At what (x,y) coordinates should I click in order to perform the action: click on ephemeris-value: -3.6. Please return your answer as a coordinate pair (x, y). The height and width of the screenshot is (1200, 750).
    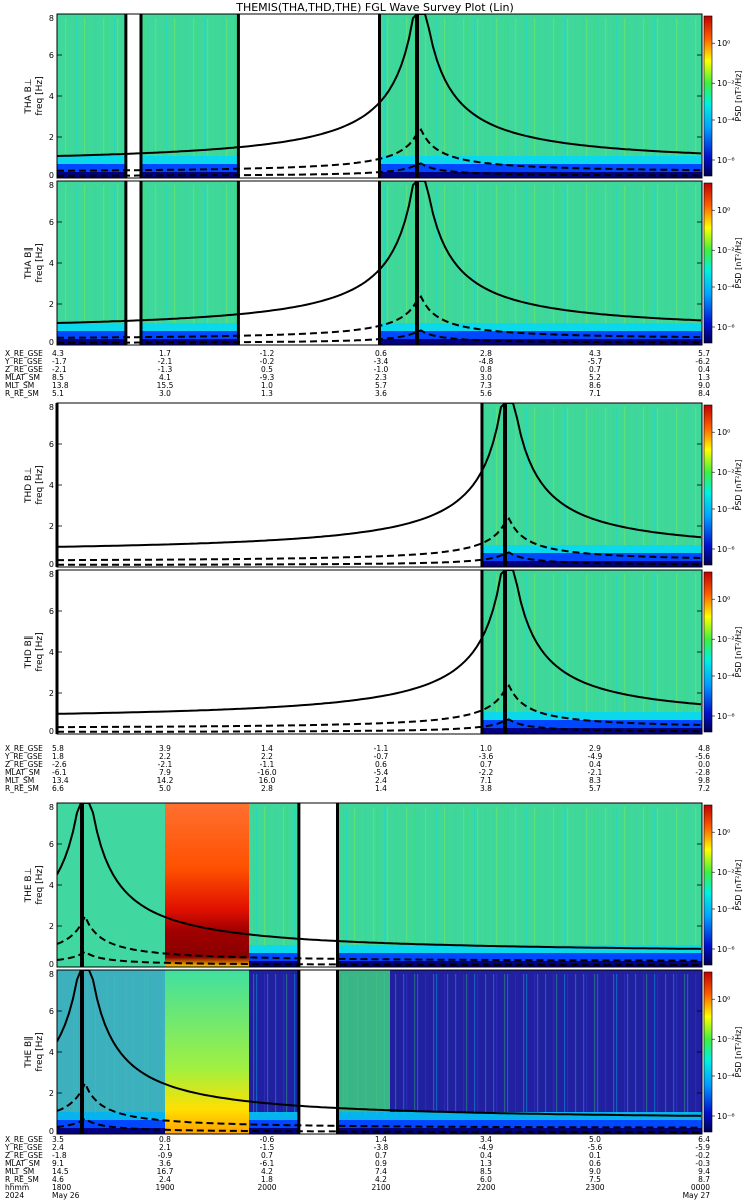
    Looking at the image, I should click on (486, 756).